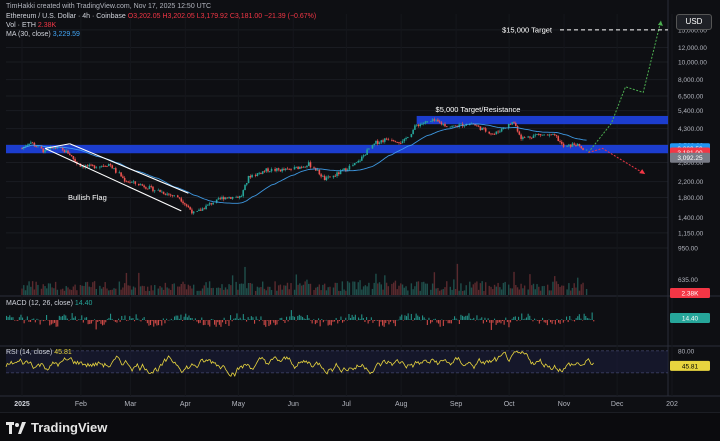 This screenshot has height=441, width=720. I want to click on rsi-badge-bg, so click(690, 365).